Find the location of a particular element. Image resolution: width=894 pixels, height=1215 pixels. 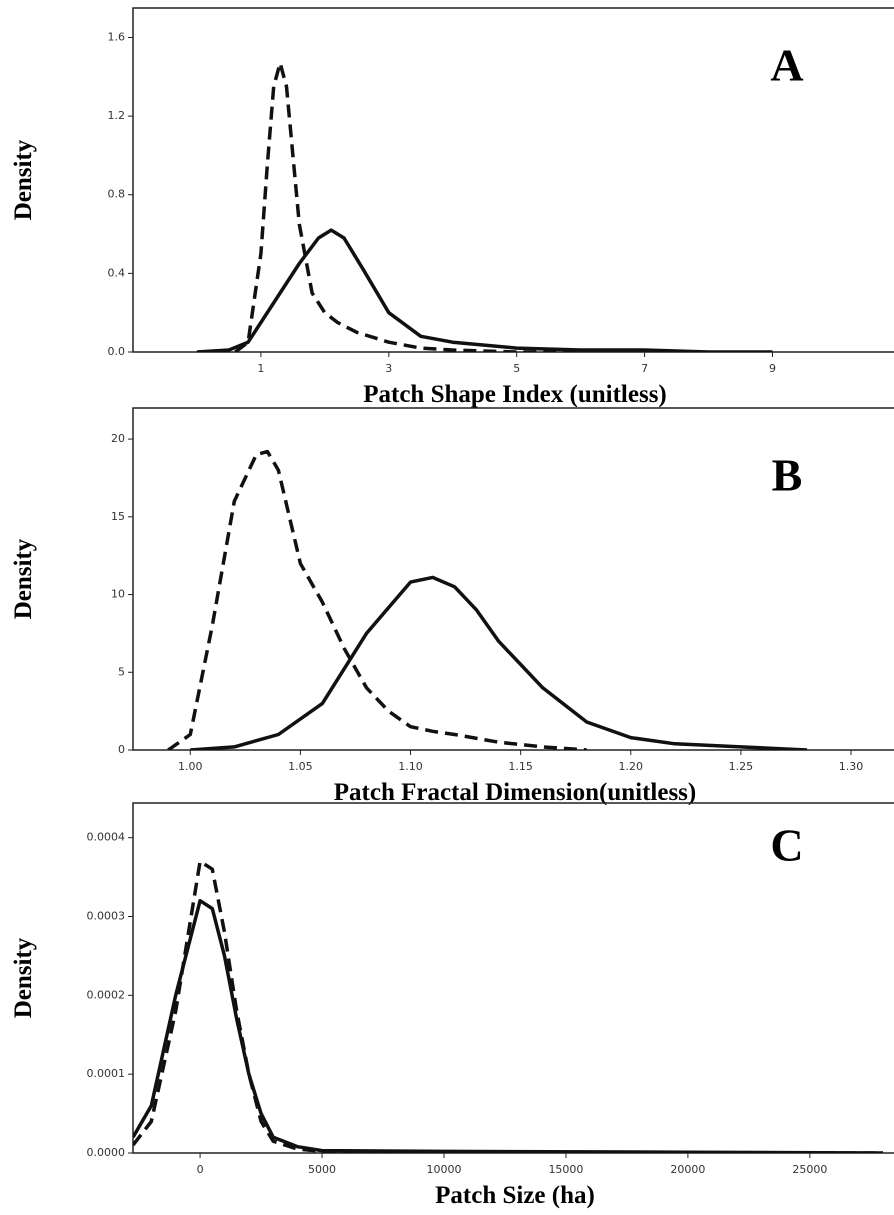

x-axis-label: Patch Size (ha) is located at coordinates (515, 1195).